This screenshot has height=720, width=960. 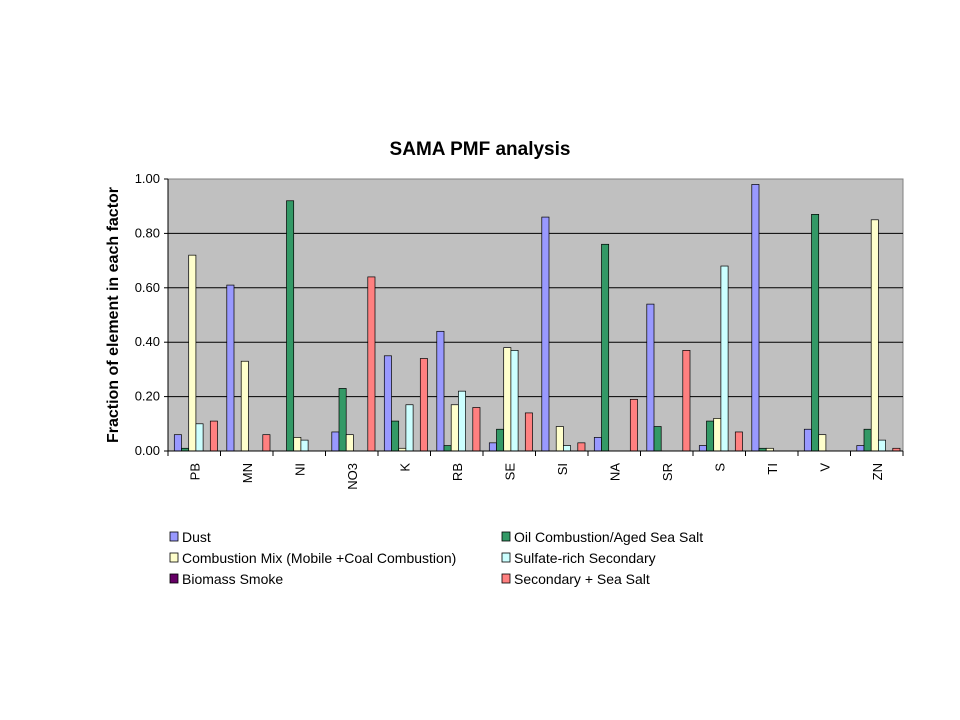 I want to click on x-tick-label: MN, so click(x=247, y=473).